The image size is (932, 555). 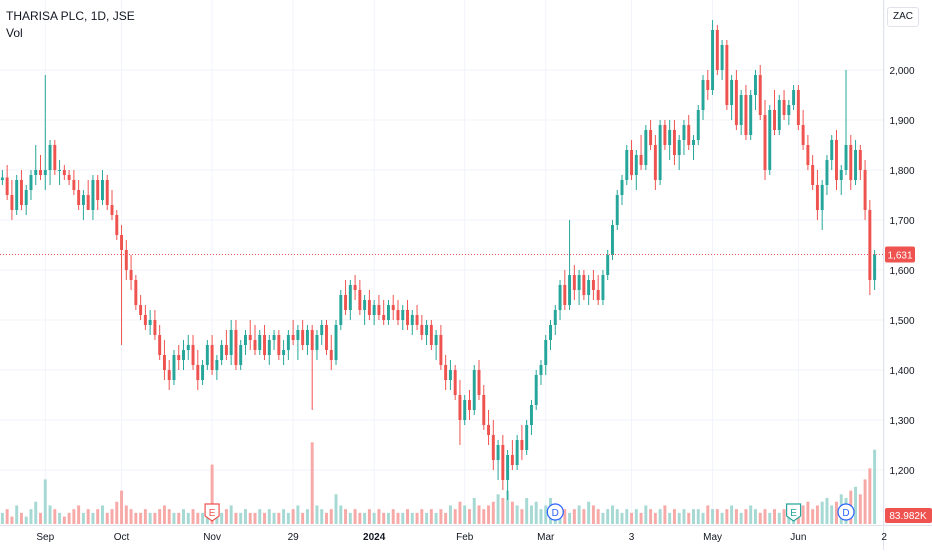 I want to click on currency-button: ZAC, so click(x=903, y=17).